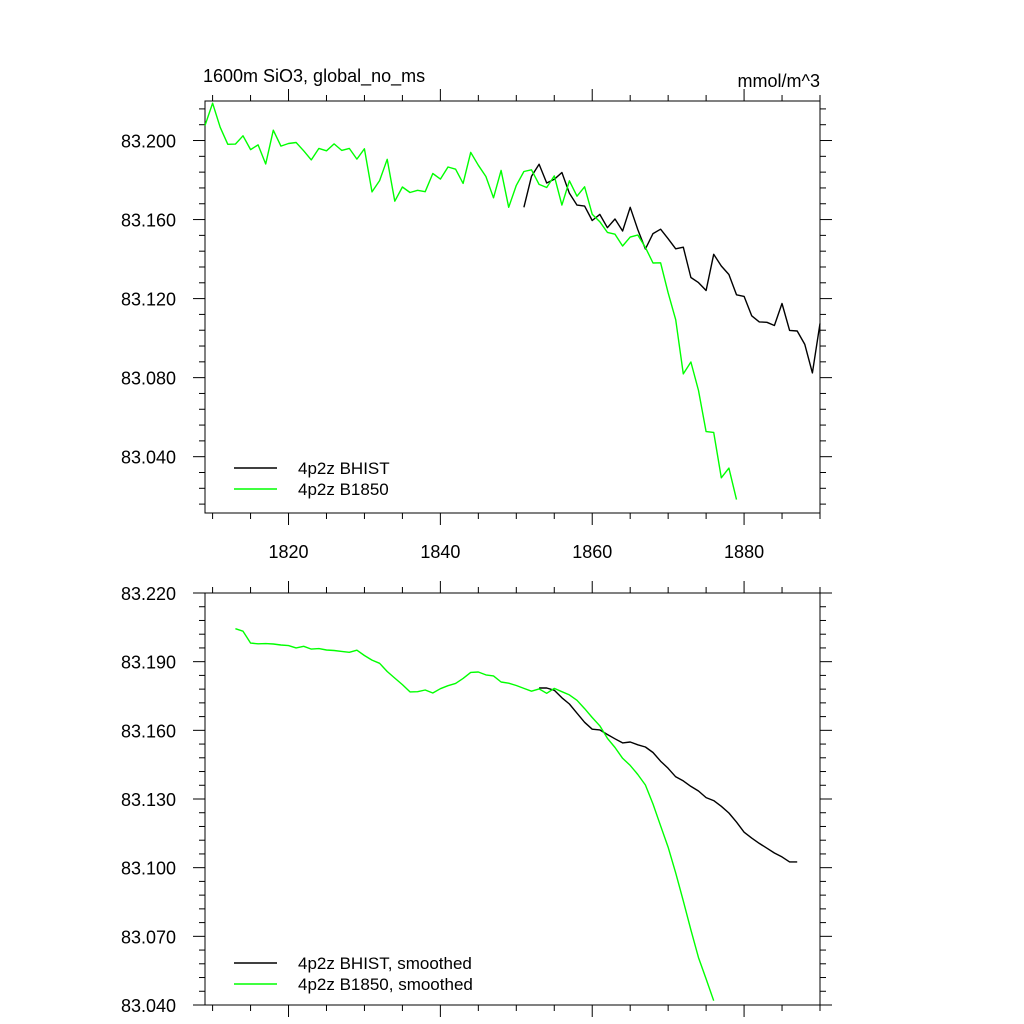 Image resolution: width=1024 pixels, height=1024 pixels. What do you see at coordinates (744, 552) in the screenshot?
I see `x-tick-label: 1880` at bounding box center [744, 552].